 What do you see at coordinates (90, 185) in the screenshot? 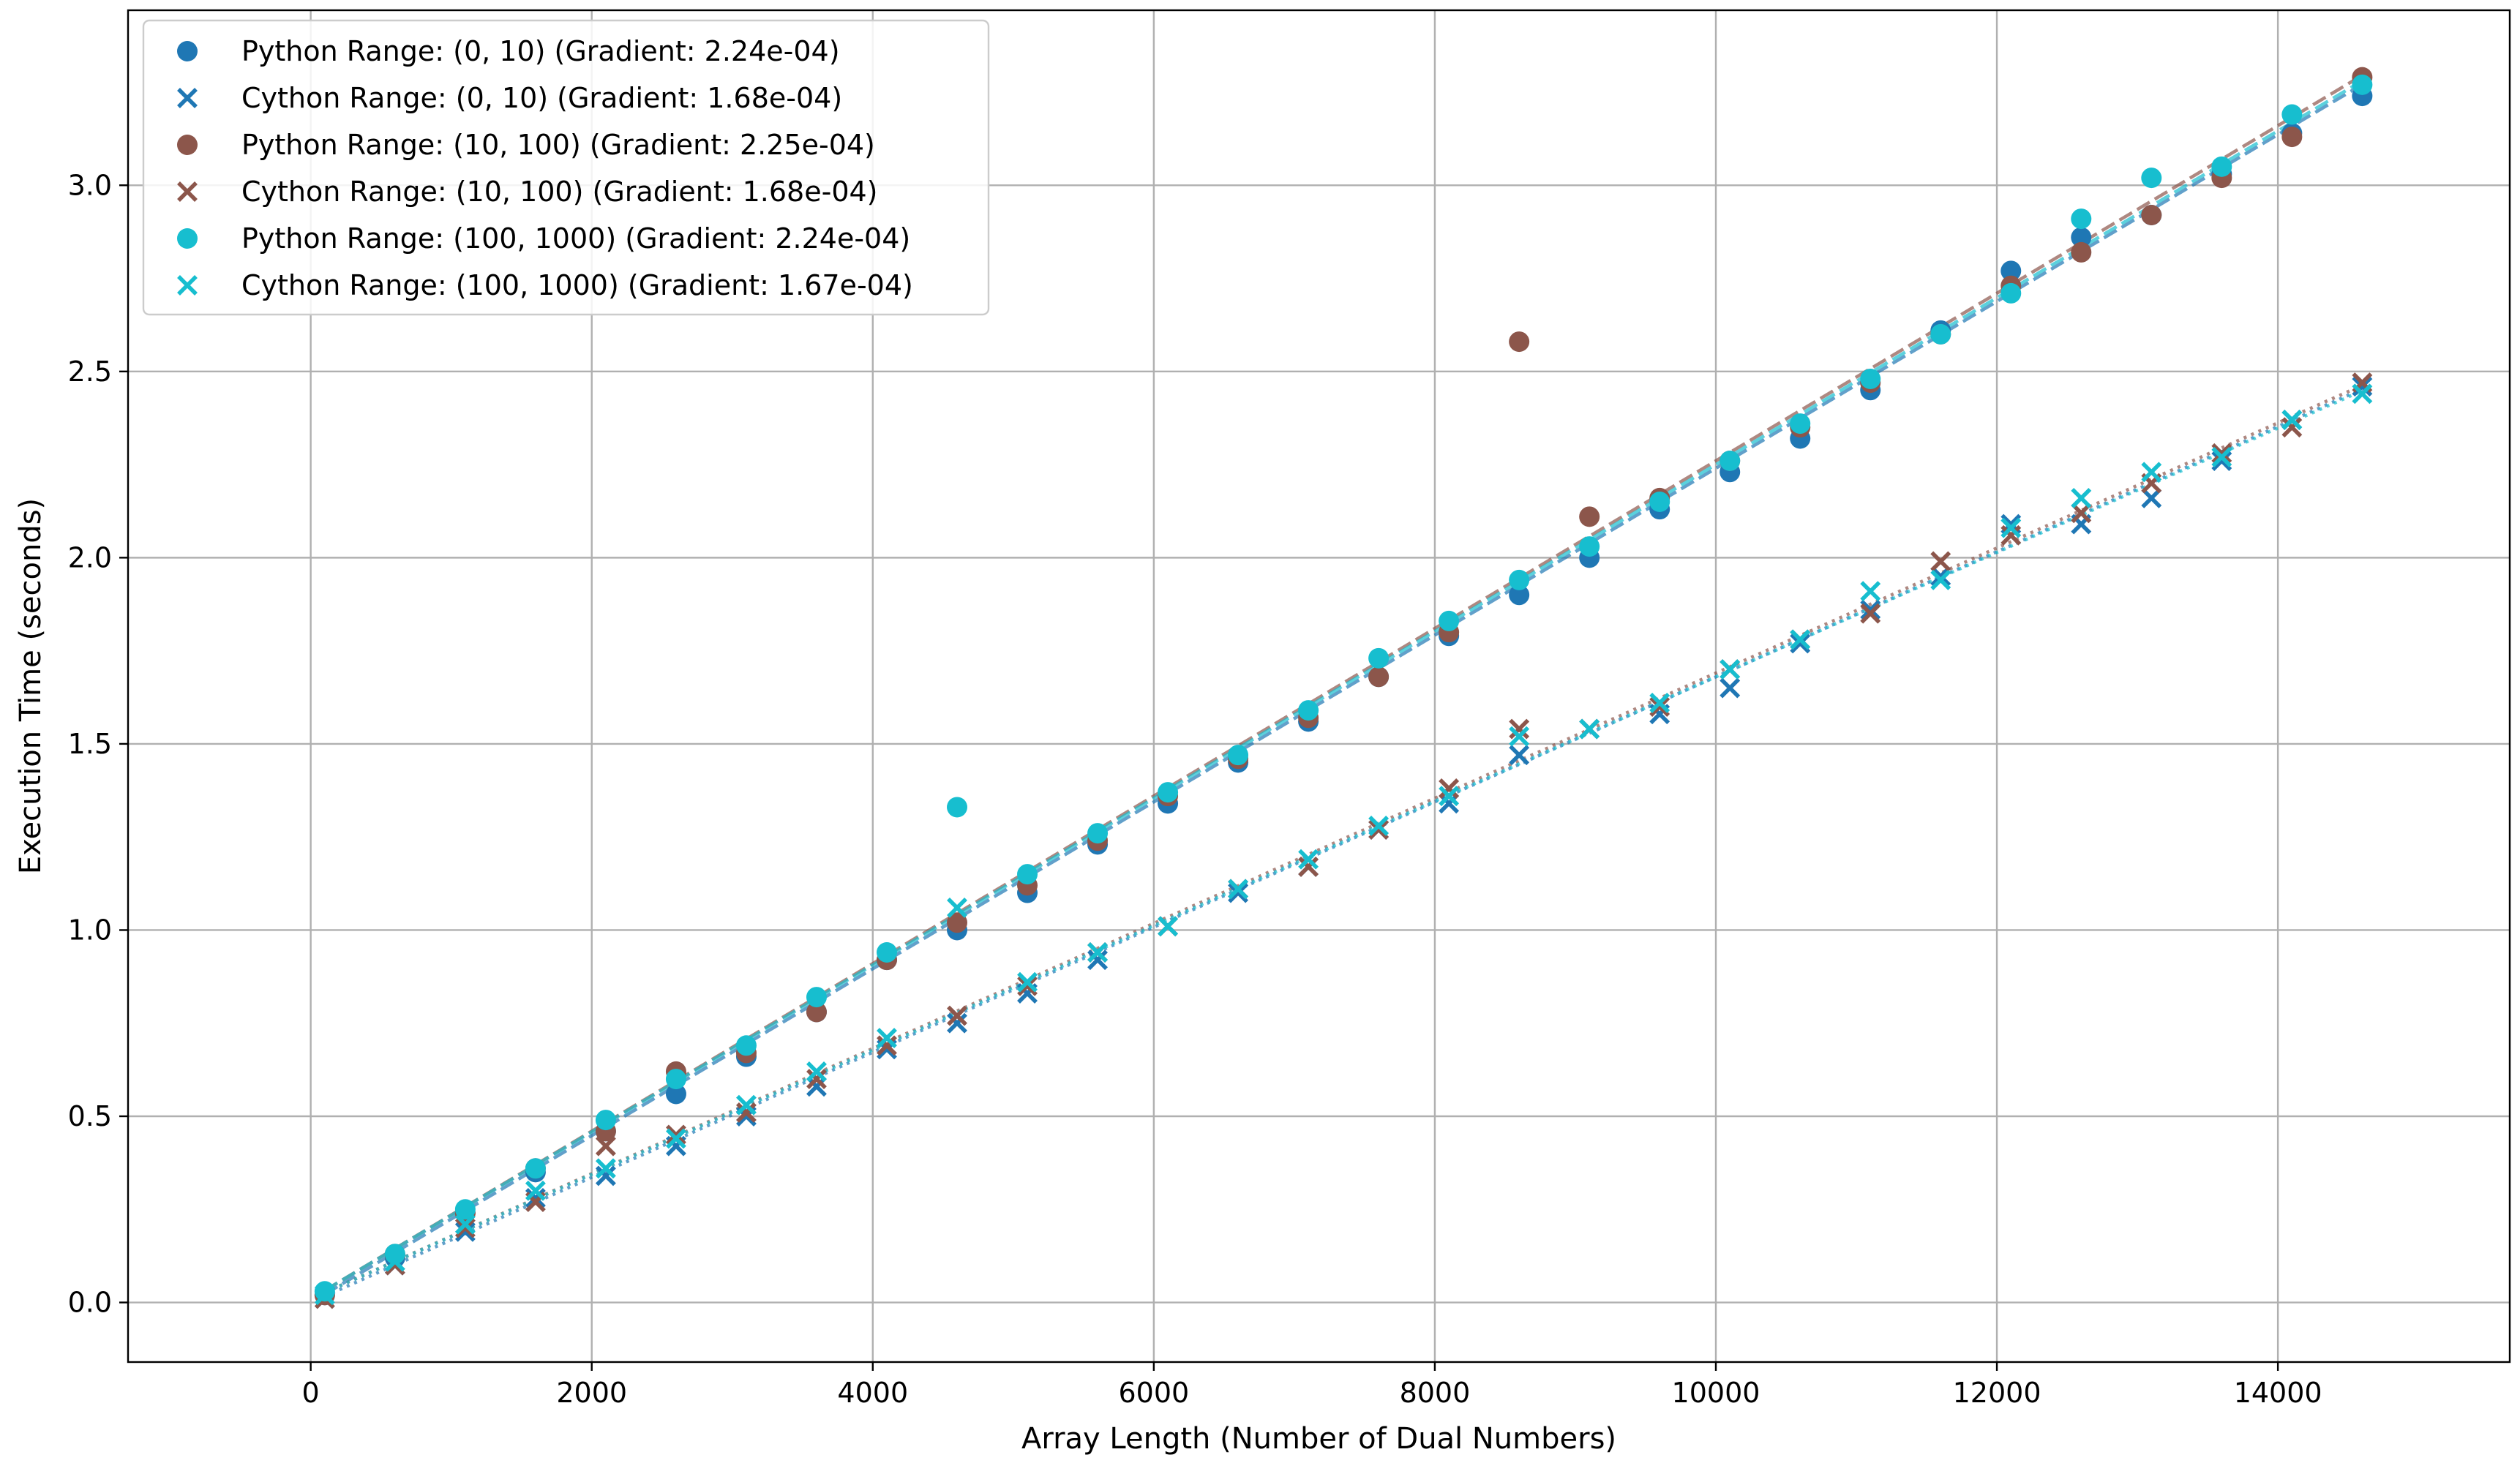
I see `y-tick-label: 3.0` at bounding box center [90, 185].